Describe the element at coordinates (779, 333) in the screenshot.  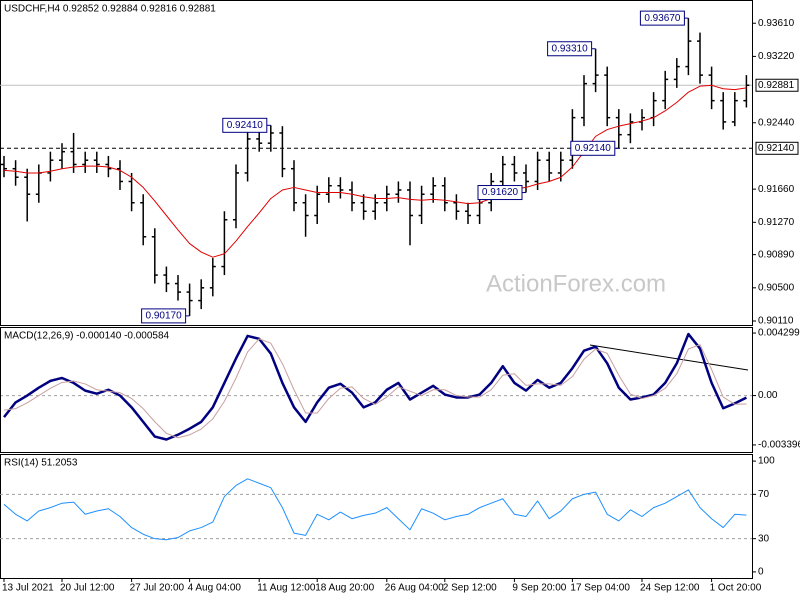
I see `y-tick-label: 0.004299` at that location.